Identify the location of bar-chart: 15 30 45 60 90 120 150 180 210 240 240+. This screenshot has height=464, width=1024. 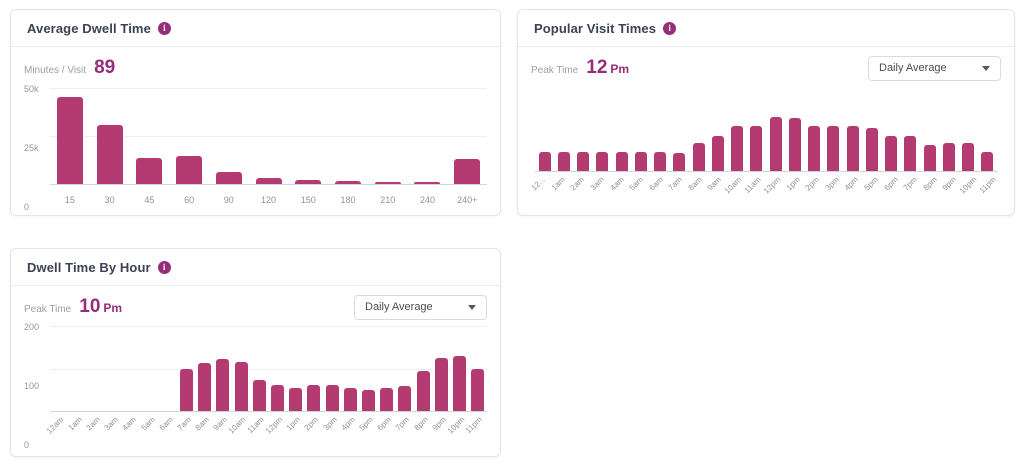
(268, 148).